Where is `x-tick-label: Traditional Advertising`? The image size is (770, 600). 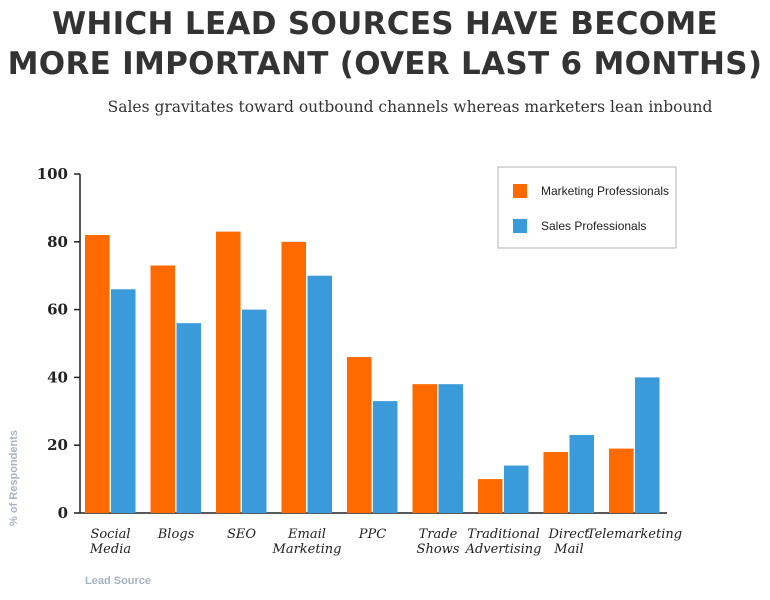
x-tick-label: Traditional Advertising is located at coordinates (503, 542).